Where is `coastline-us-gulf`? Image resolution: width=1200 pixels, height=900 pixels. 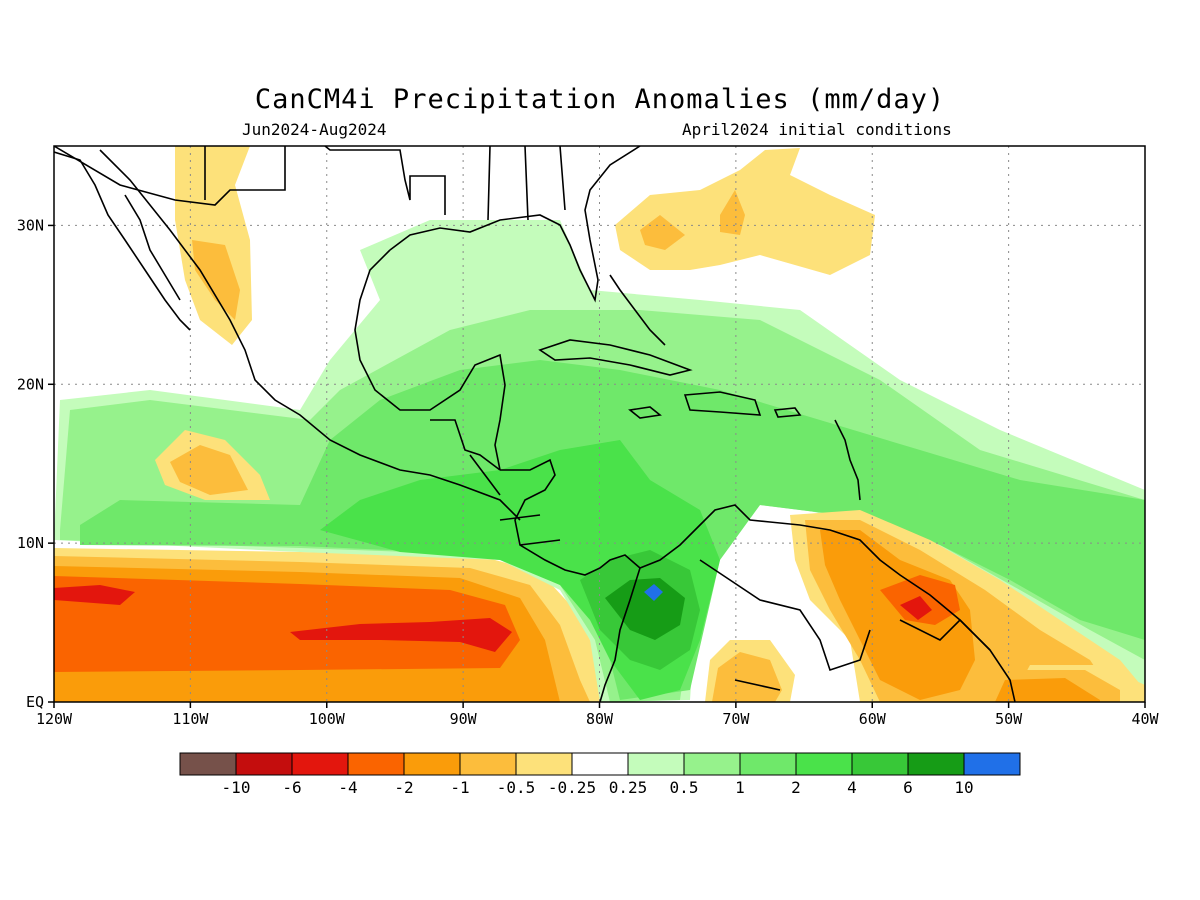
coastline-us-gulf is located at coordinates (515, 224).